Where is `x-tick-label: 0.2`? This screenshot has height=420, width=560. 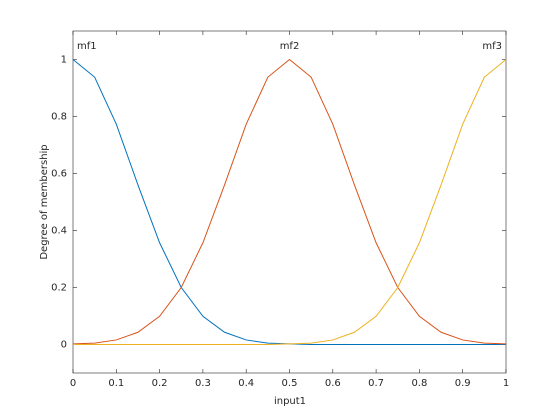
x-tick-label: 0.2 is located at coordinates (160, 383).